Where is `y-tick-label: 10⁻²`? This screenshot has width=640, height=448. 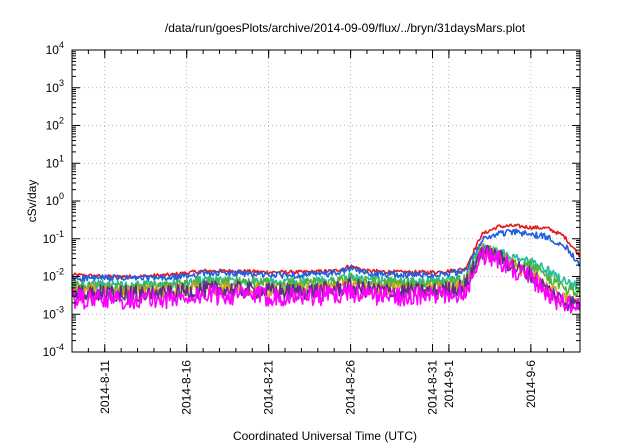
y-tick-label: 10⁻² is located at coordinates (53, 275).